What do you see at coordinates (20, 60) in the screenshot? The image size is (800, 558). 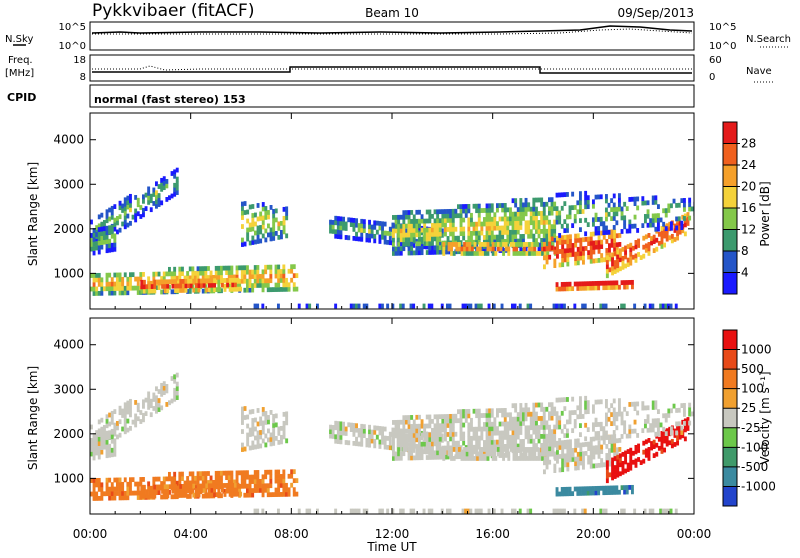 I see `freq-label: Freq.` at bounding box center [20, 60].